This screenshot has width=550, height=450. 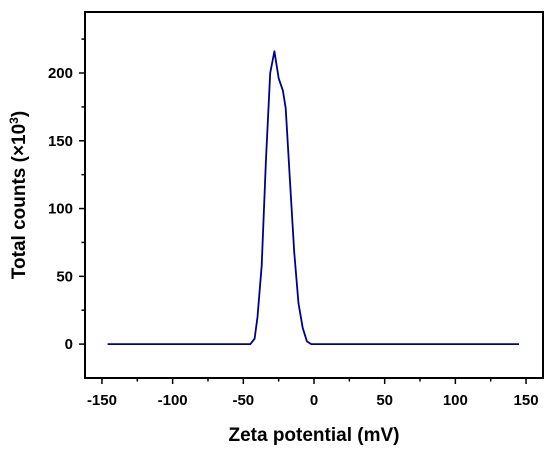 I want to click on y-axis-label-superscript: 3, so click(x=14, y=120).